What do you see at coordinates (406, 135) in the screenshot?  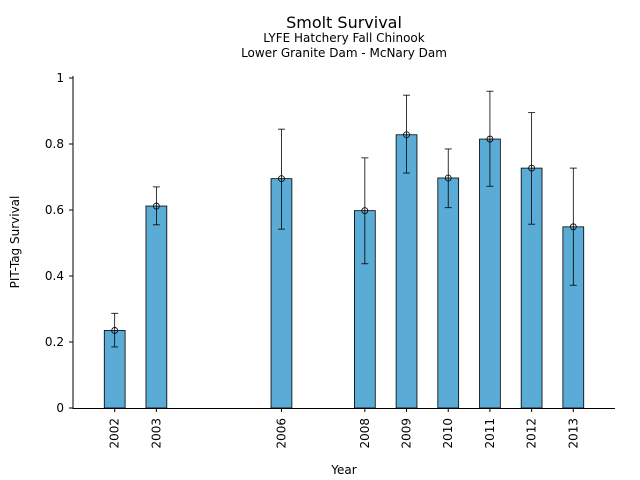 I see `estimate-point-2009` at bounding box center [406, 135].